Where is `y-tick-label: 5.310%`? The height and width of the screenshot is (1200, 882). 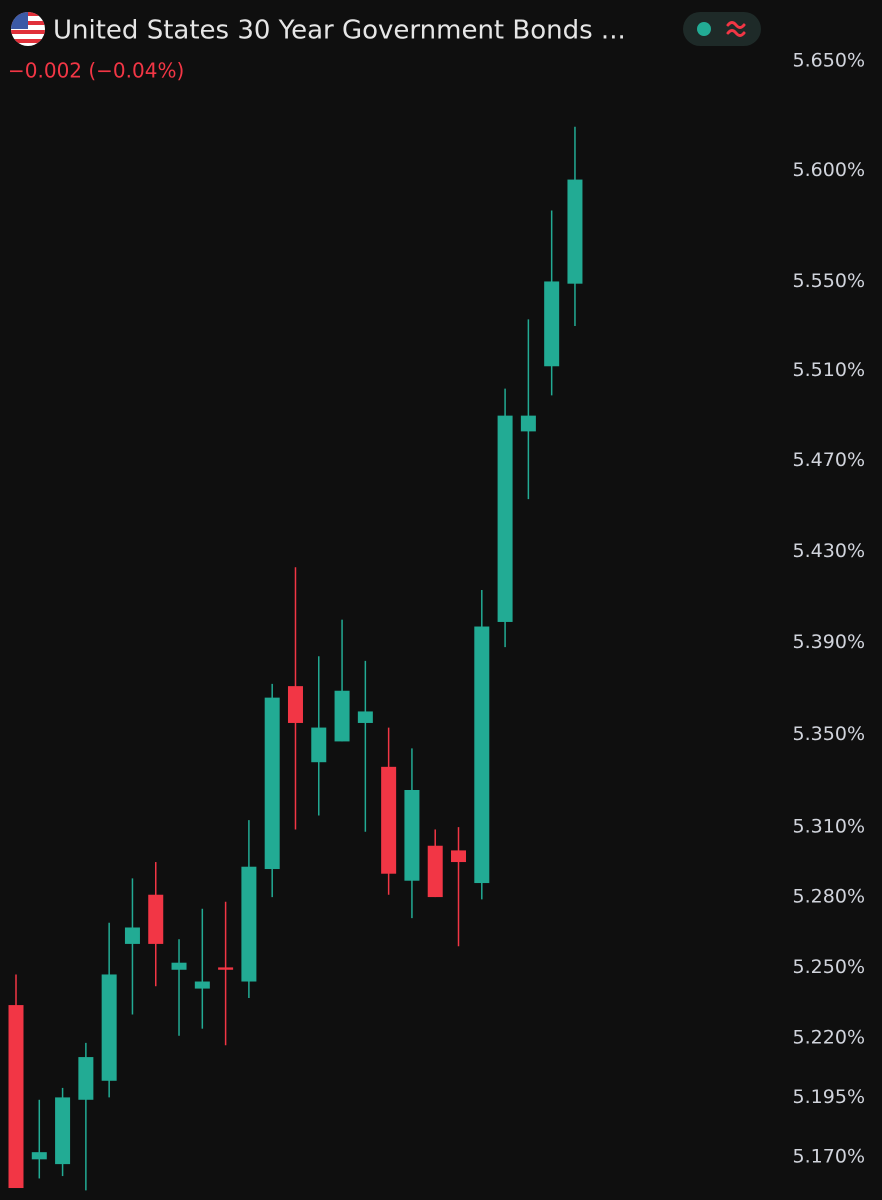
y-tick-label: 5.310% is located at coordinates (829, 827).